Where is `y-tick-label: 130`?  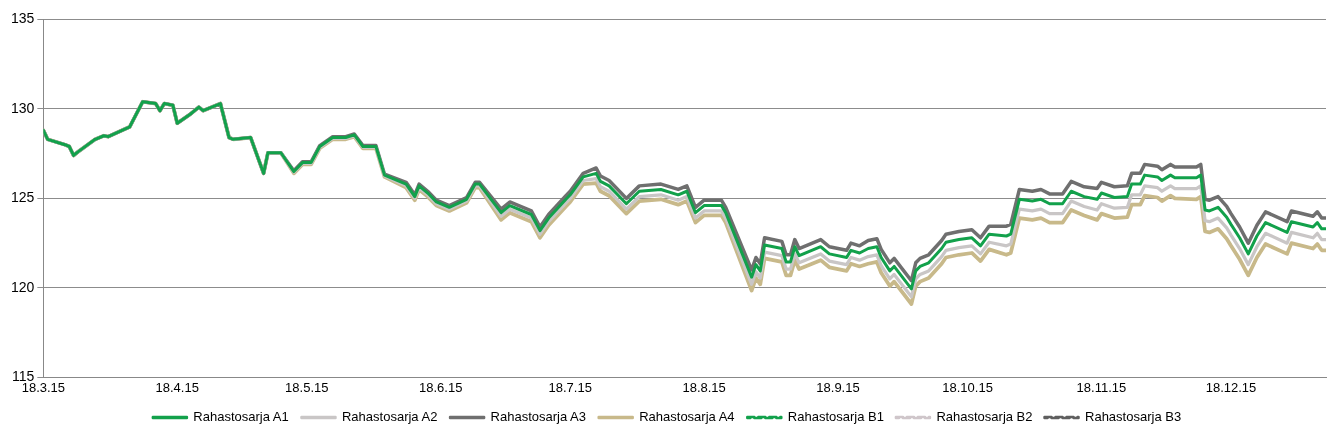 y-tick-label: 130 is located at coordinates (23, 107).